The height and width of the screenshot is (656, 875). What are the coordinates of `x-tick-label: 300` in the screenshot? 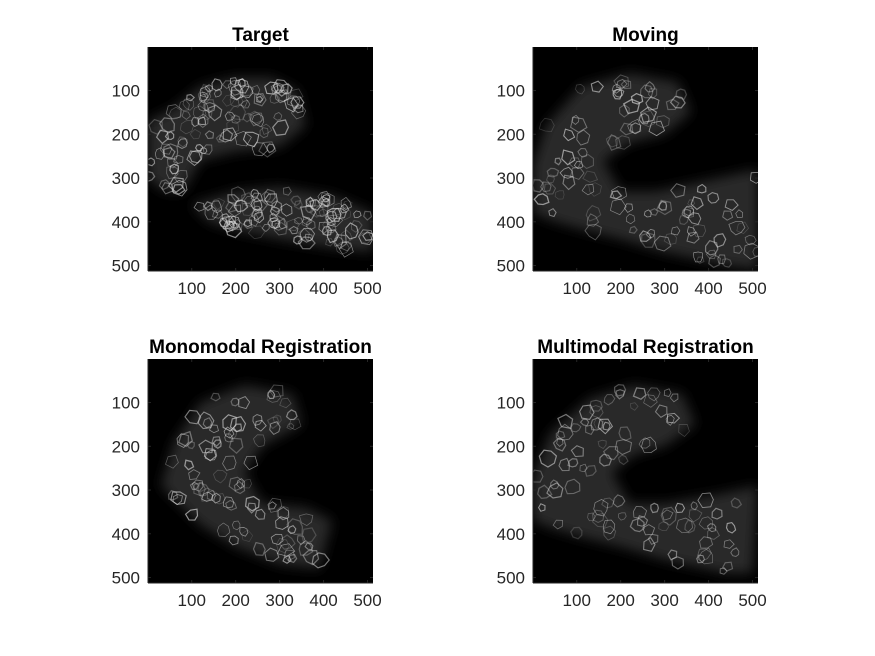 It's located at (279, 288).